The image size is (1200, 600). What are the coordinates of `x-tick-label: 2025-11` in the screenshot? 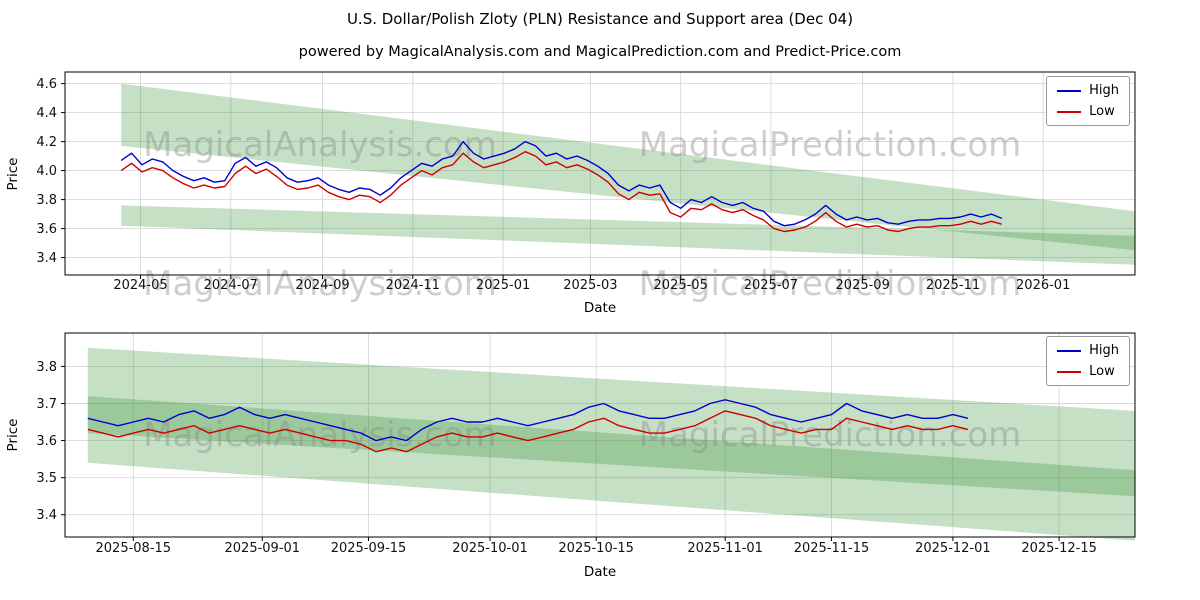 It's located at (953, 285).